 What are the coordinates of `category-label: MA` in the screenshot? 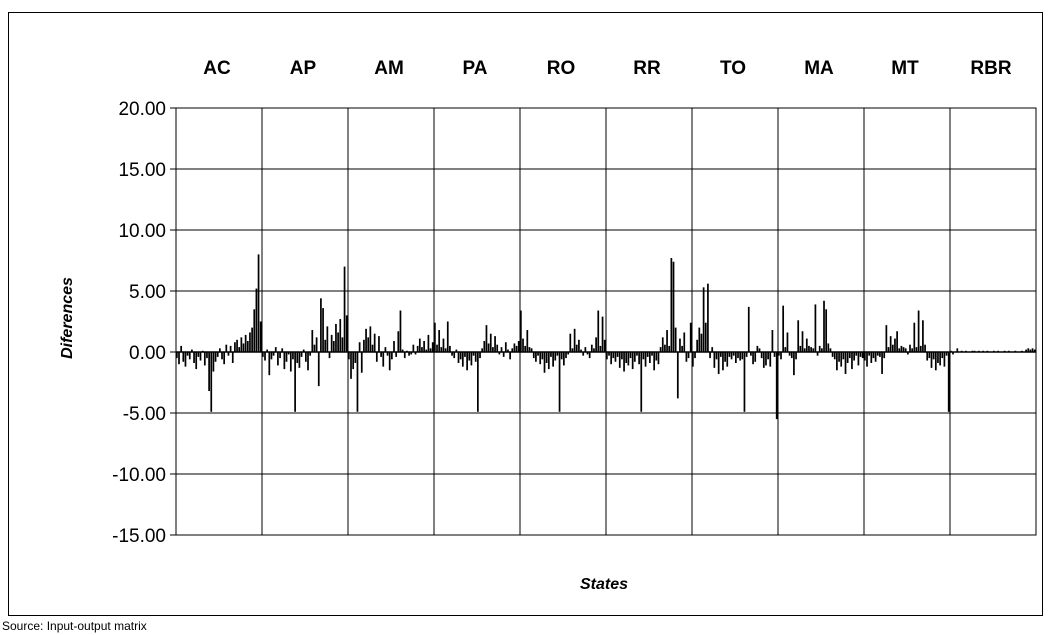 It's located at (819, 68).